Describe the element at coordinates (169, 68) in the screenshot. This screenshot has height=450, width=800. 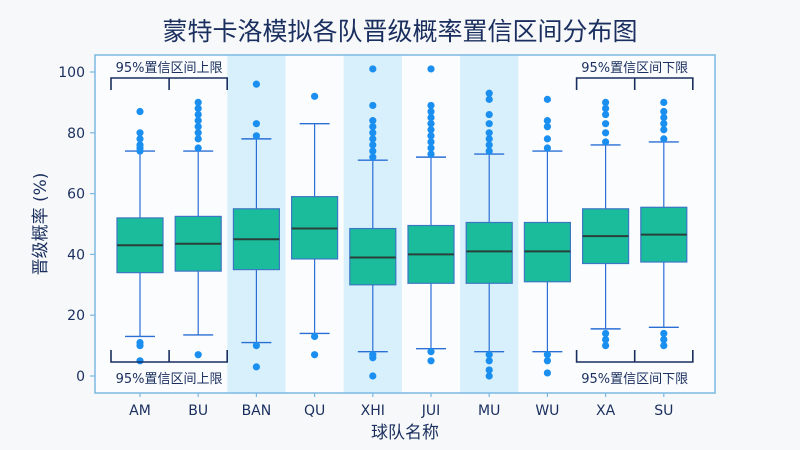
I see `ci-annotation-label: 95%置信区间上限` at that location.